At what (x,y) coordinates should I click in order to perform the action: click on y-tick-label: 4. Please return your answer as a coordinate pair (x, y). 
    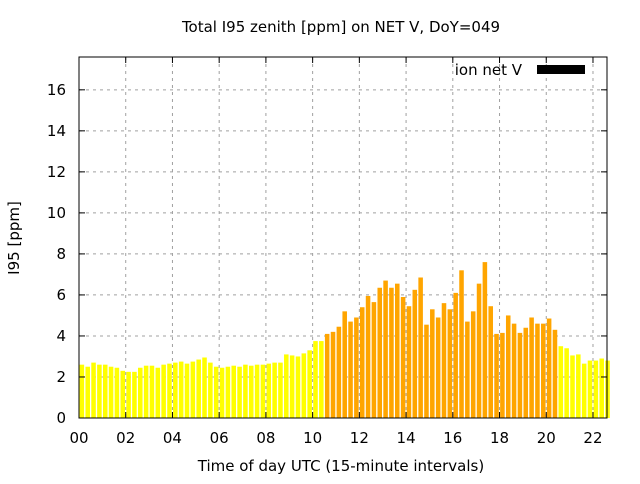
    Looking at the image, I should click on (61, 336).